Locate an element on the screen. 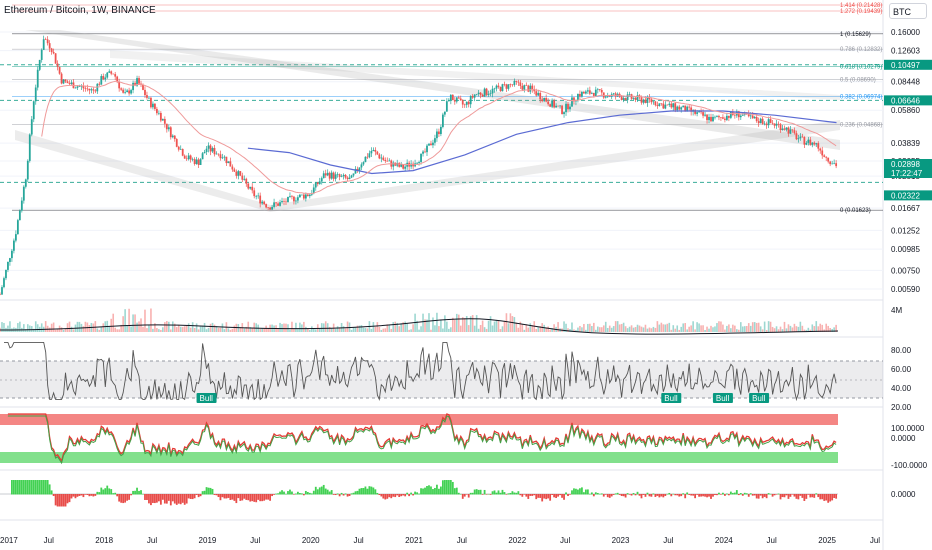 The width and height of the screenshot is (932, 550). price-tag-label: 0.10497 is located at coordinates (905, 65).